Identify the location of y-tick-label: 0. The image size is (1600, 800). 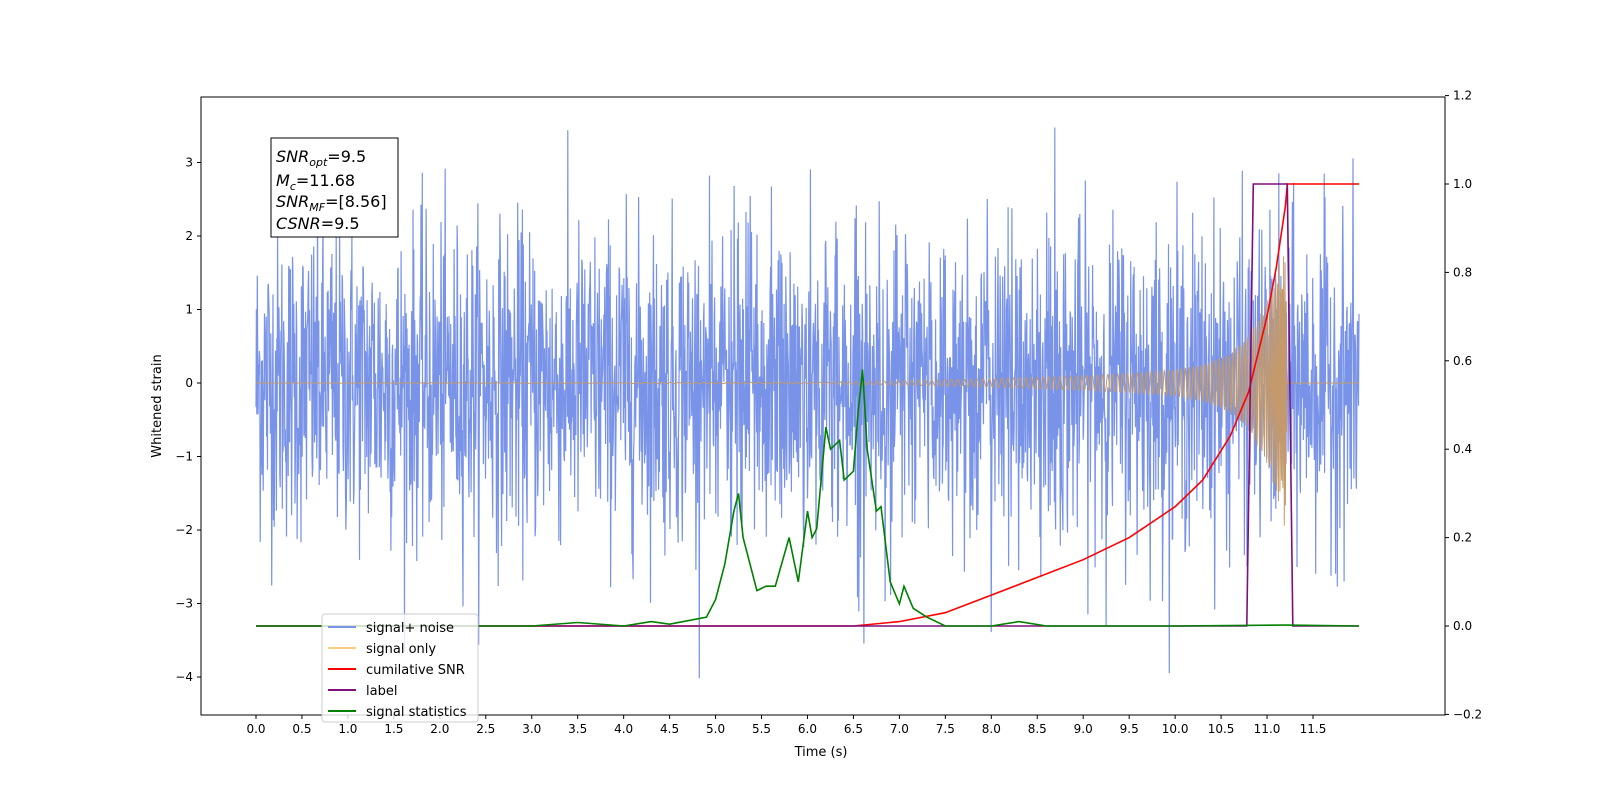
(189, 383).